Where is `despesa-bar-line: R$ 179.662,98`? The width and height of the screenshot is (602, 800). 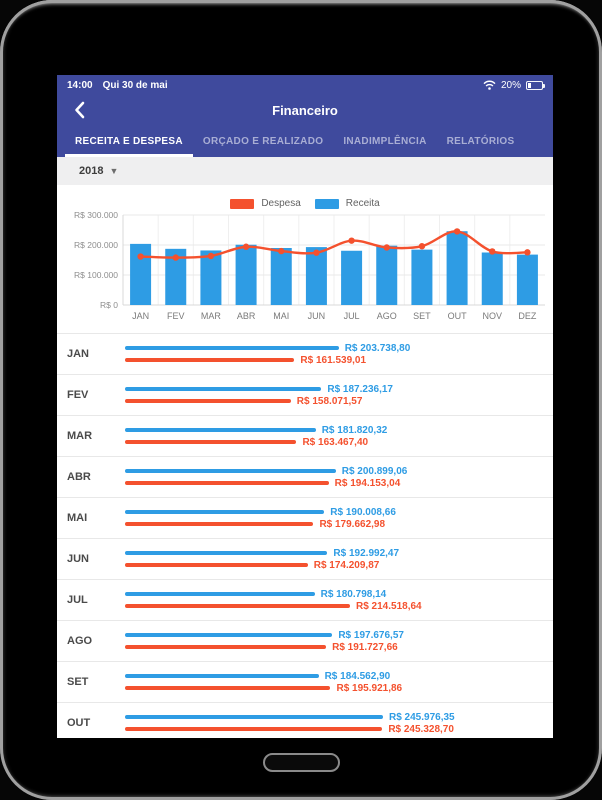 despesa-bar-line: R$ 179.662,98 is located at coordinates (339, 524).